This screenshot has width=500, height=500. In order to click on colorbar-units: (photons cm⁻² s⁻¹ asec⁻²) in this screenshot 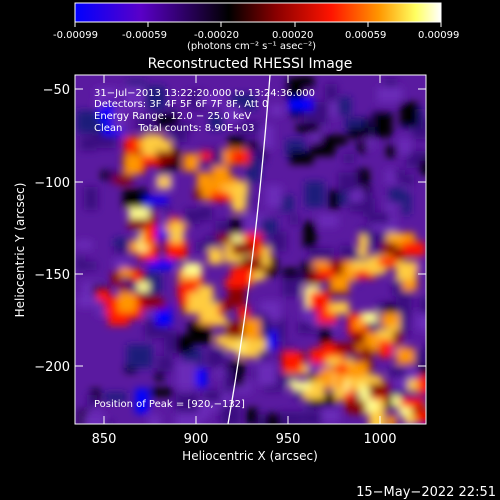, I will do `click(251, 46)`.